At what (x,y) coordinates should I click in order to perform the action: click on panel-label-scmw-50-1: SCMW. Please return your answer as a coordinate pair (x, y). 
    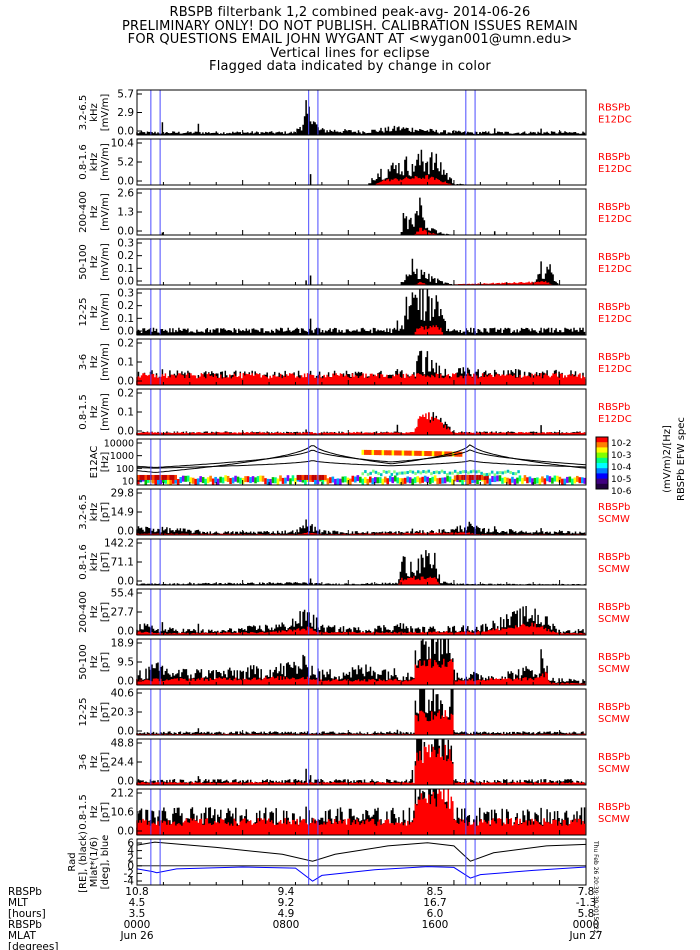
    Looking at the image, I should click on (614, 669).